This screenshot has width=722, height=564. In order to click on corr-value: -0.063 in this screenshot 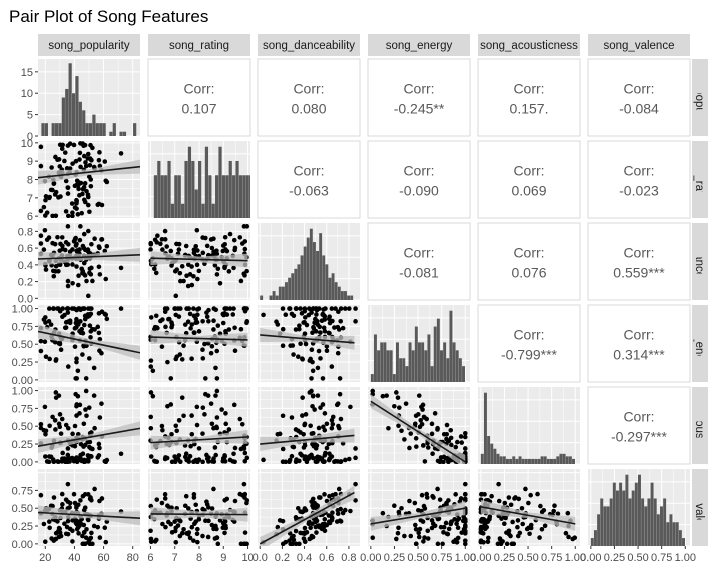, I will do `click(309, 191)`.